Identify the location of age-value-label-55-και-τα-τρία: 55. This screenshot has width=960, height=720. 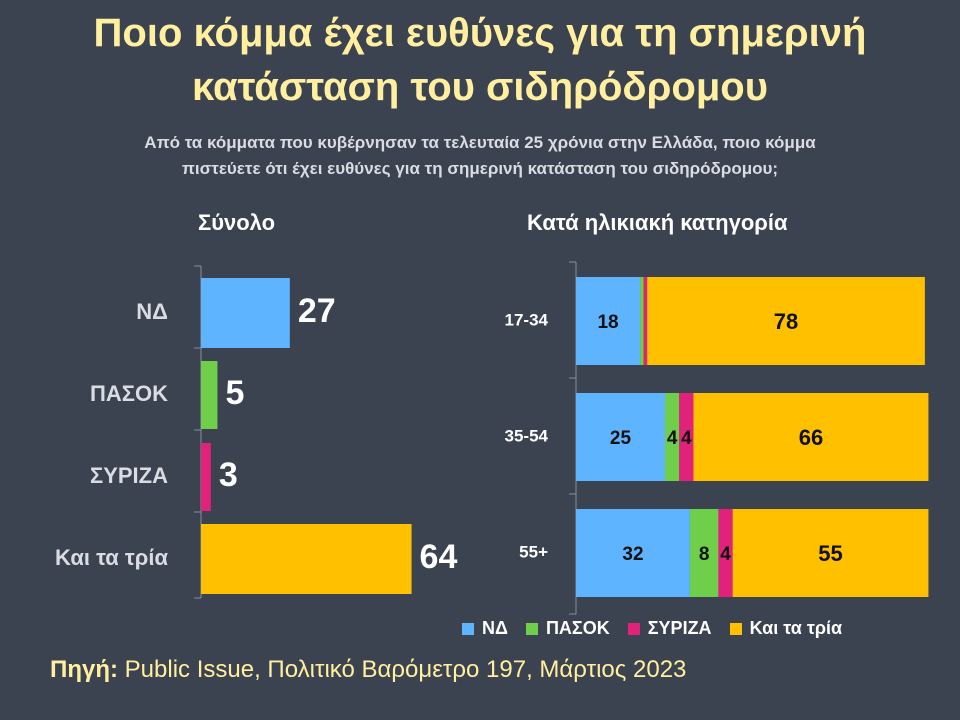
(830, 553).